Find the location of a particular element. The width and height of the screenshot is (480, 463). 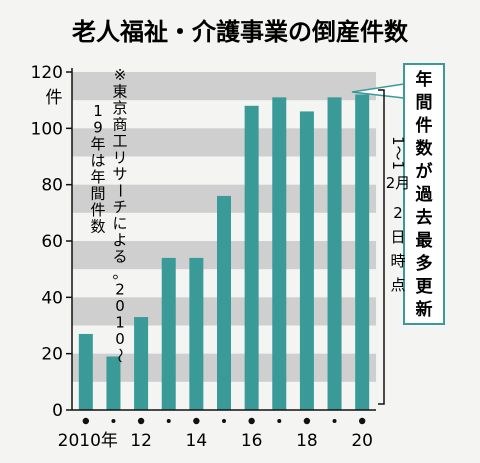

note-char: 東 is located at coordinates (119, 92).